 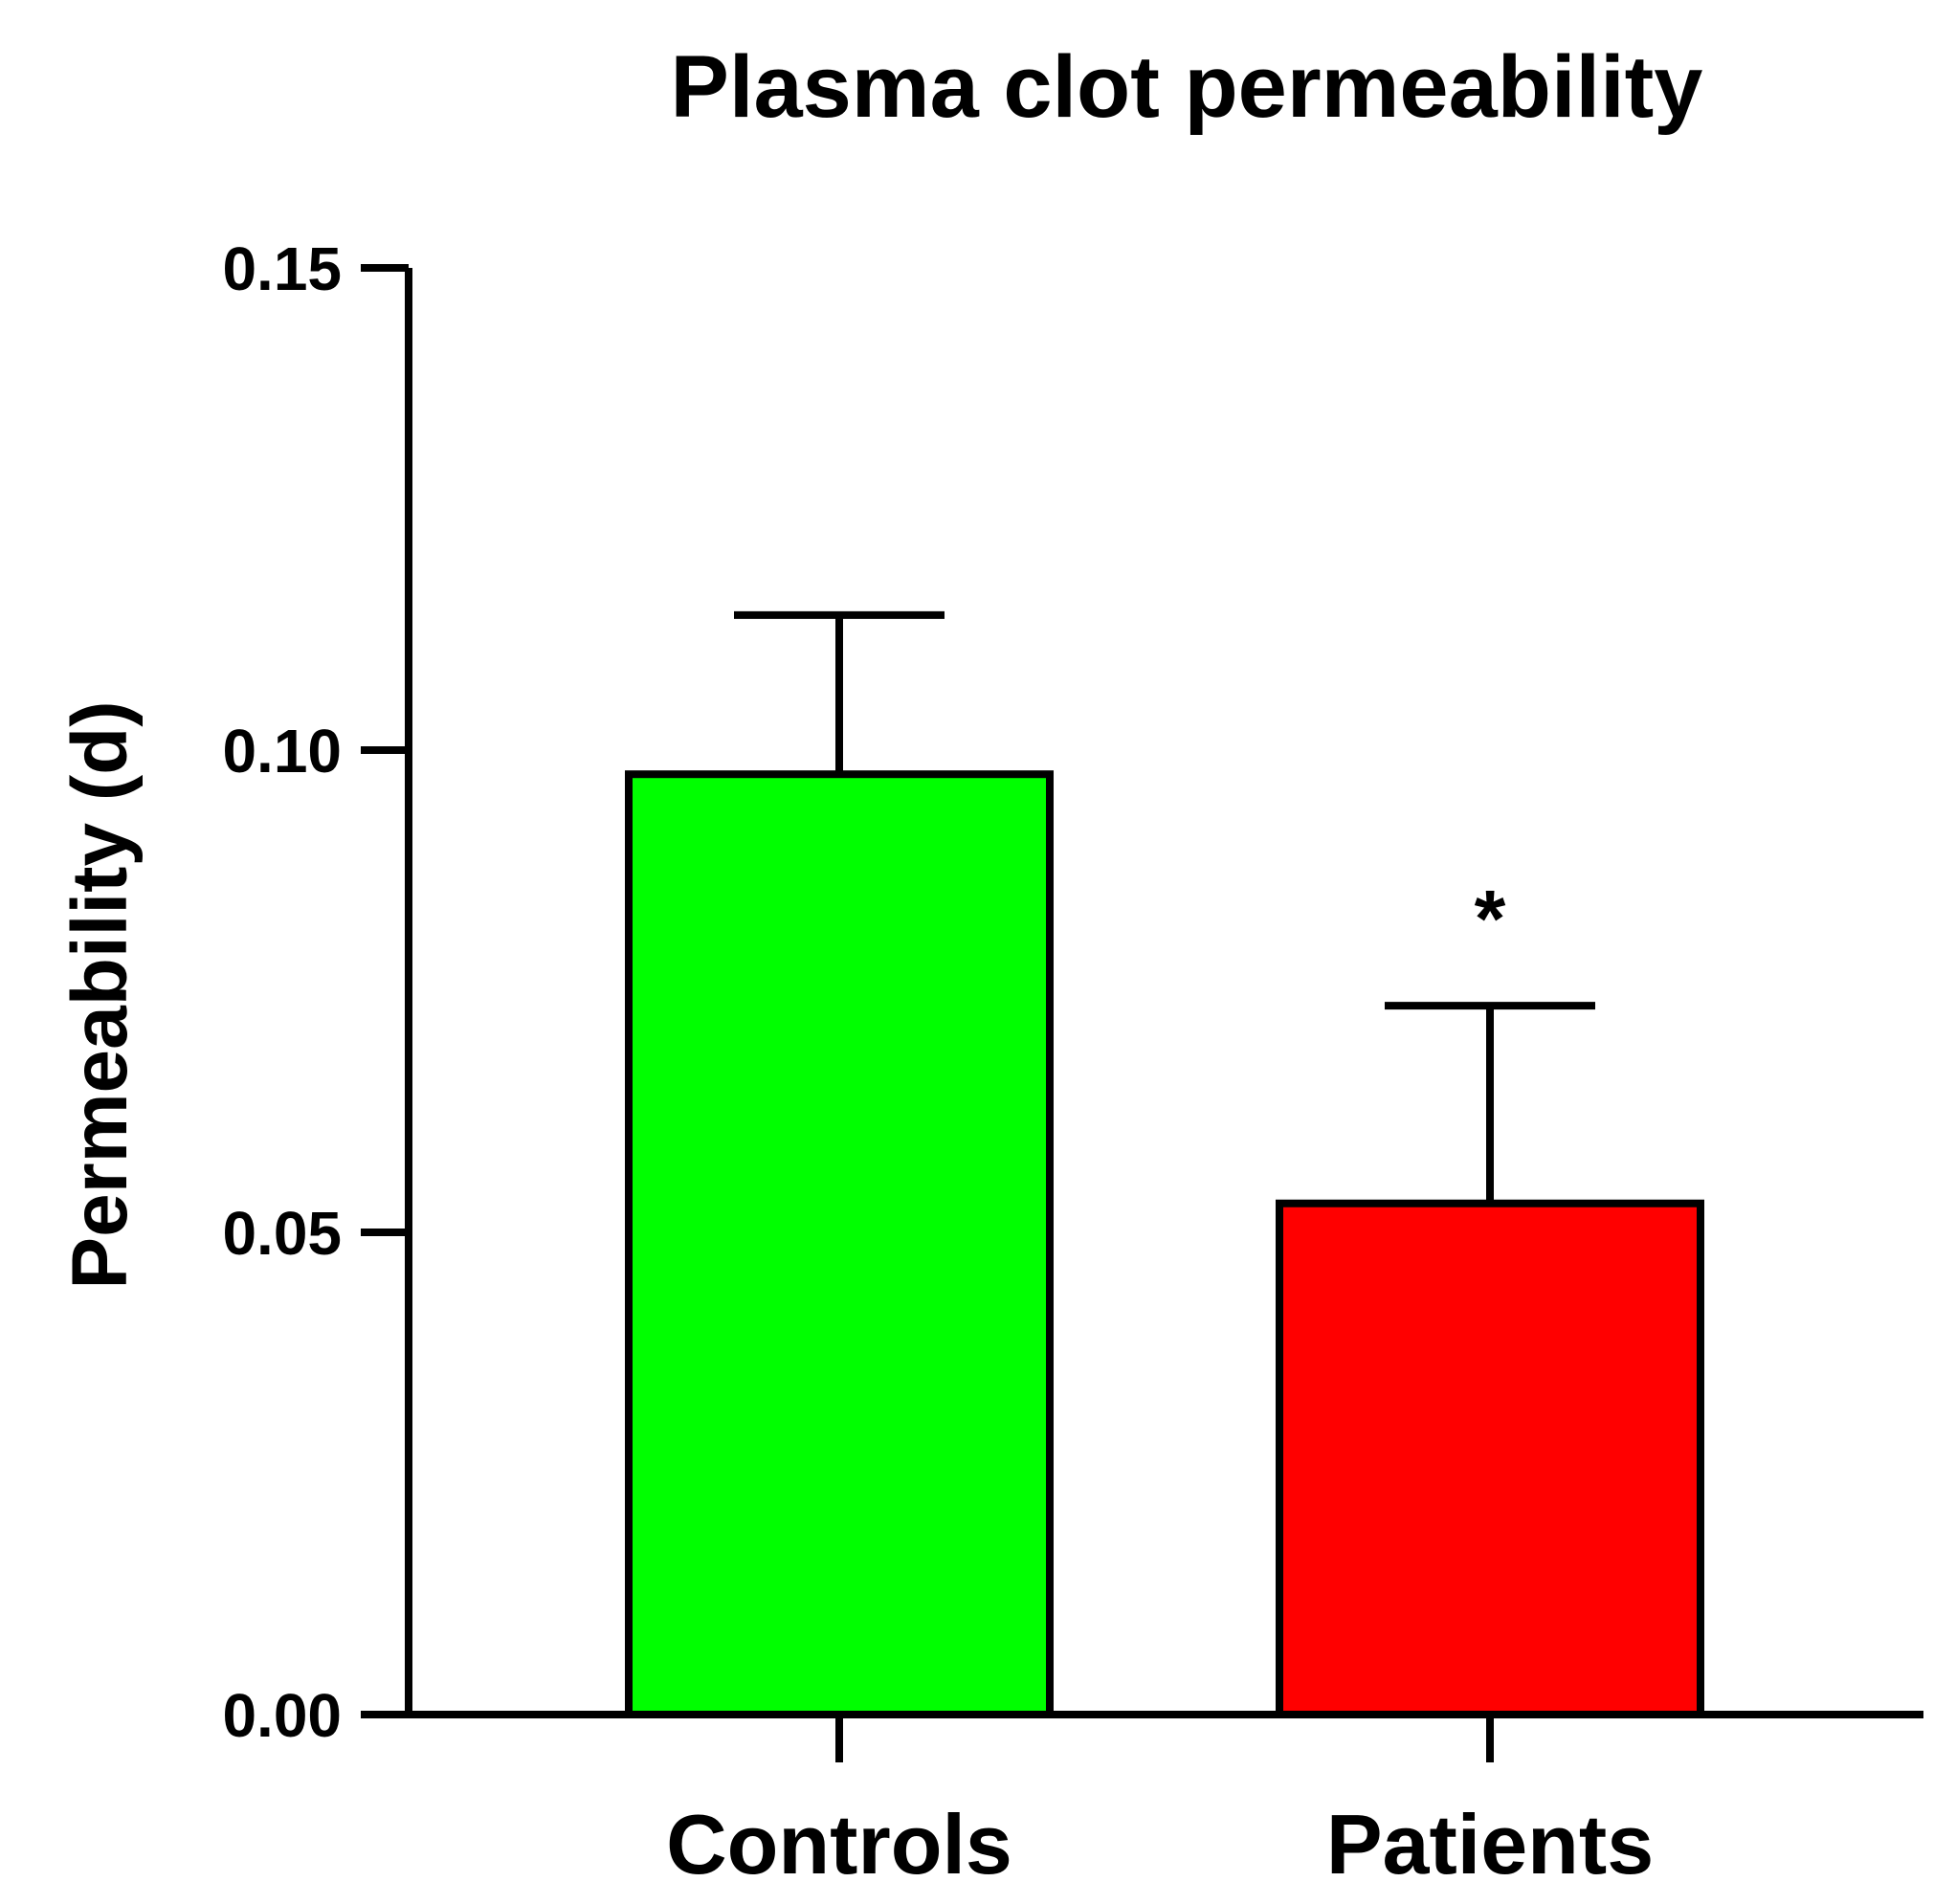 What do you see at coordinates (100, 994) in the screenshot?
I see `y-axis-label: Permeability (d)` at bounding box center [100, 994].